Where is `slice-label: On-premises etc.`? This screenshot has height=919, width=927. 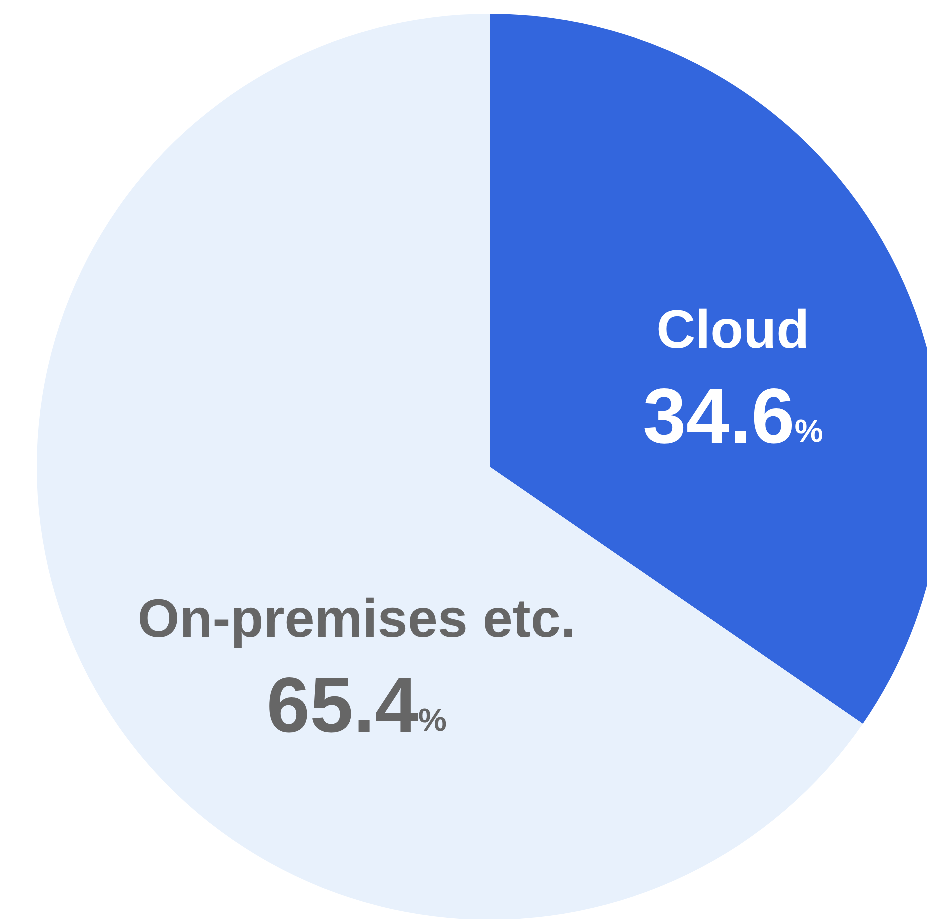
slice-label: On-premises etc. is located at coordinates (357, 618).